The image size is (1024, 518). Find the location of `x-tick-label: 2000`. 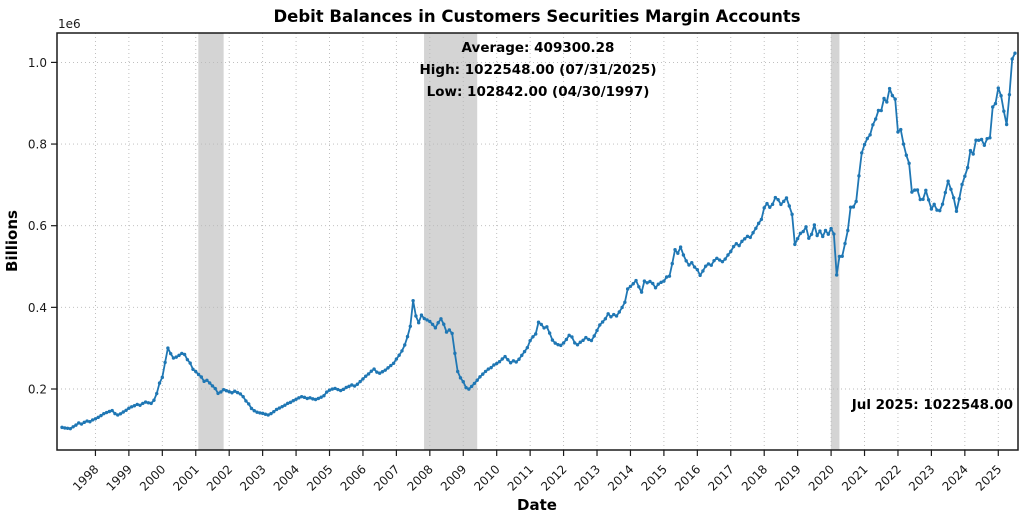

x-tick-label: 2000 is located at coordinates (152, 477).